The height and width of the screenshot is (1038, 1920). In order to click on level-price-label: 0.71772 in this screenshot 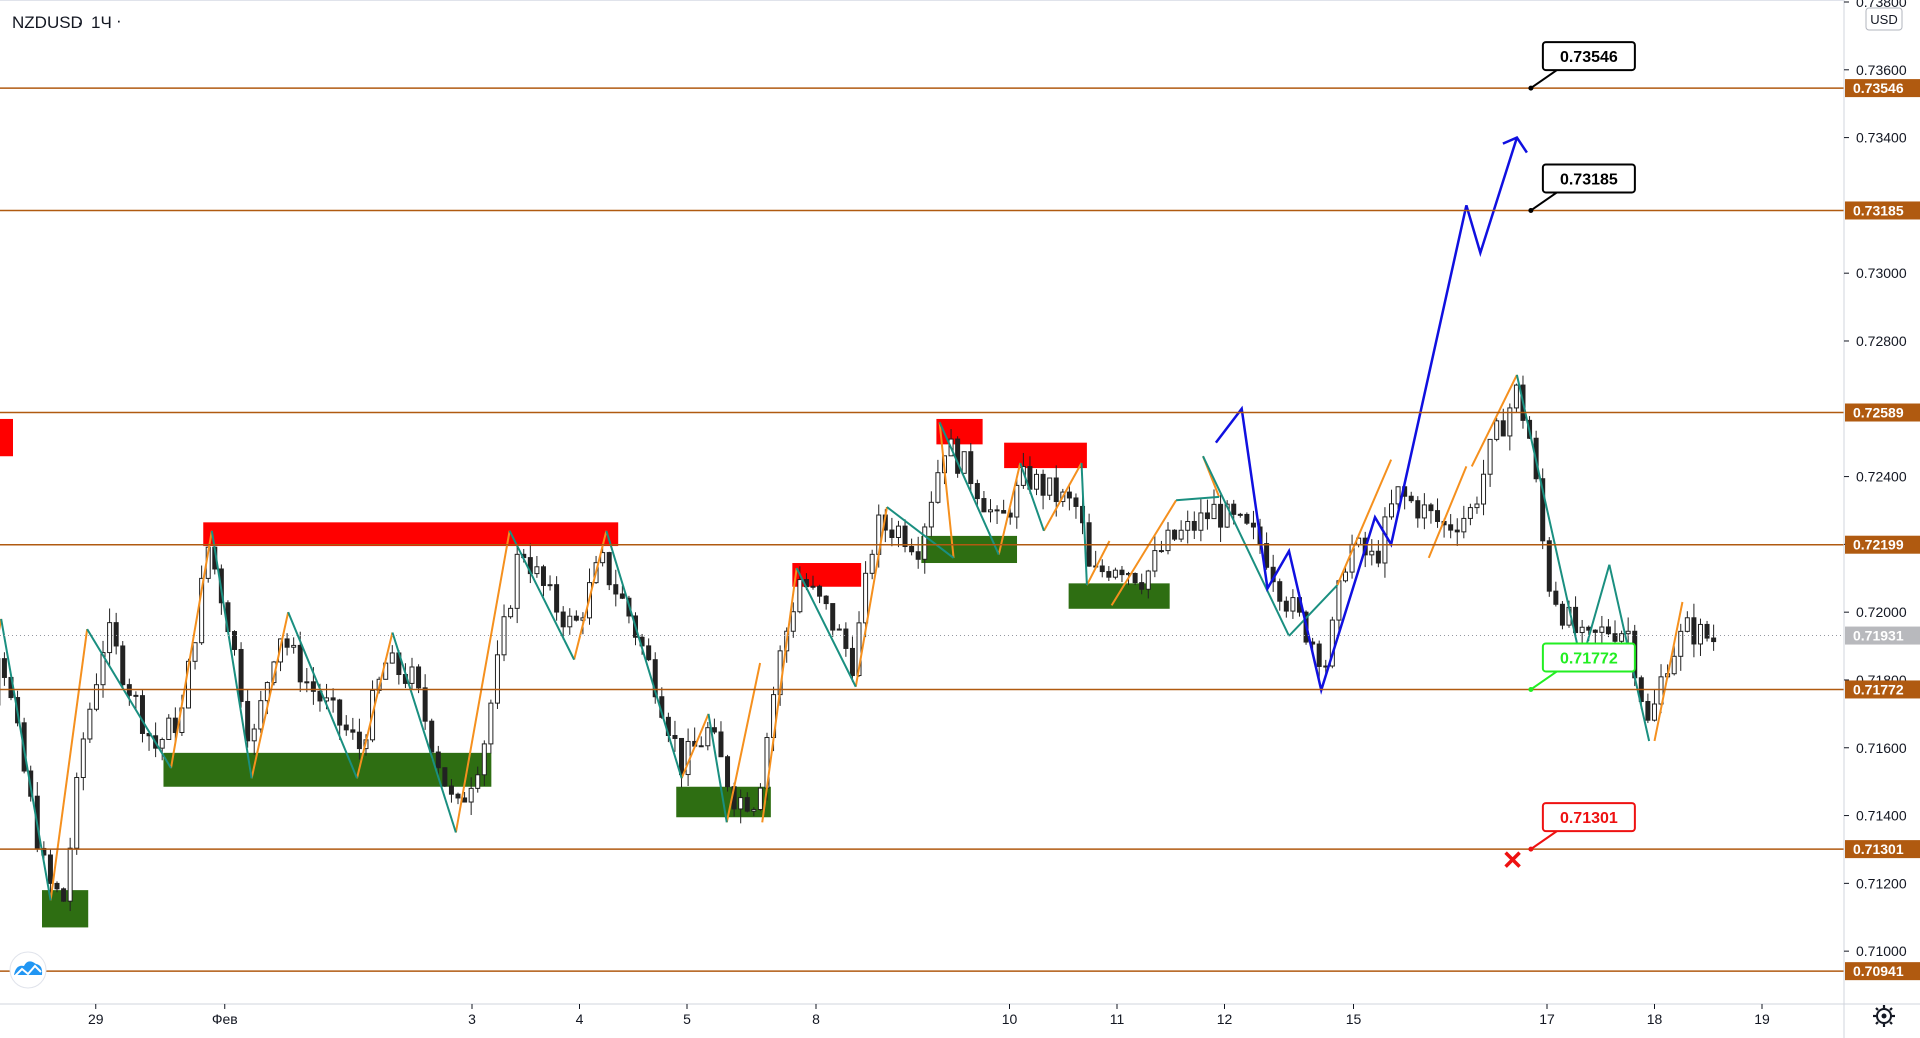, I will do `click(1878, 689)`.